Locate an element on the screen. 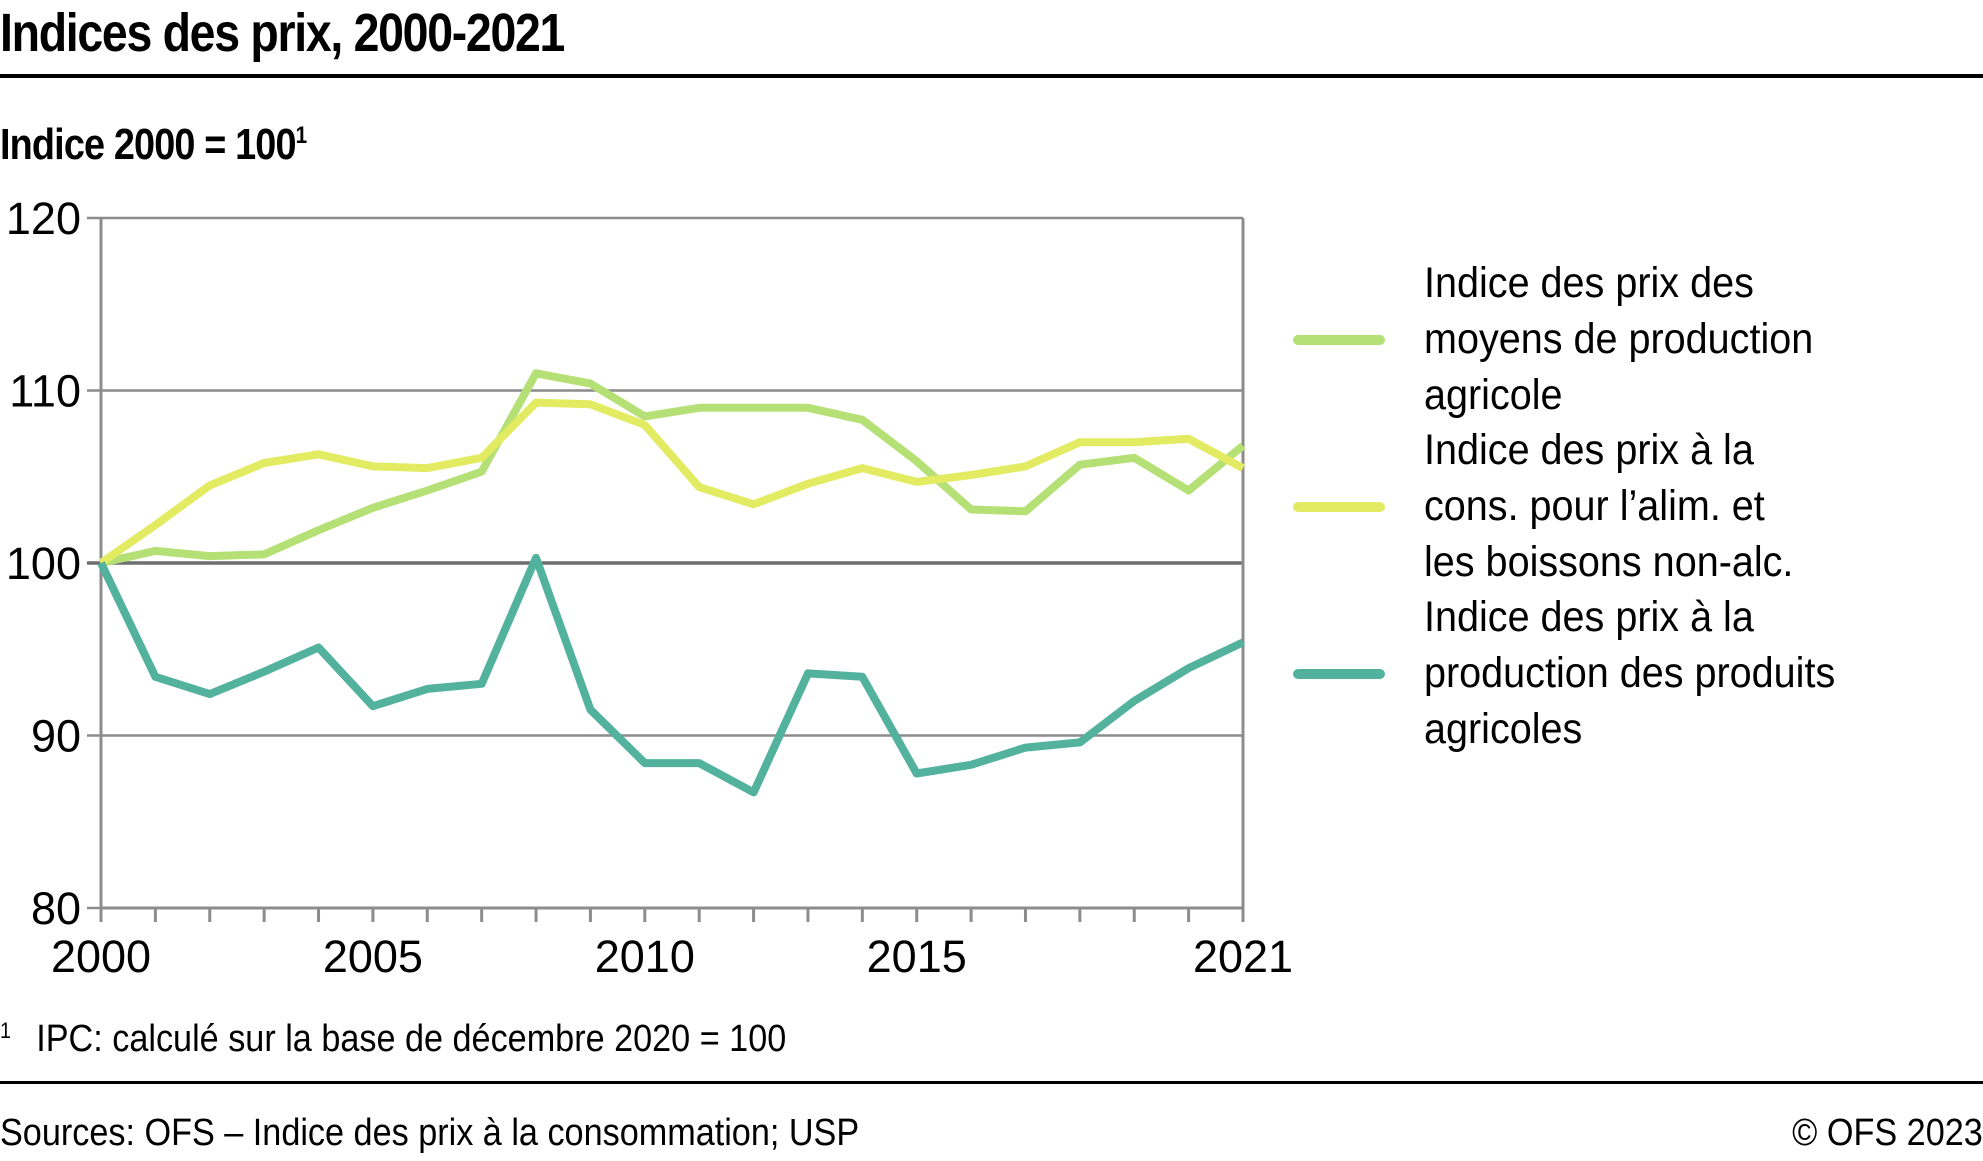  legend-label-line: production des produits is located at coordinates (1630, 673).